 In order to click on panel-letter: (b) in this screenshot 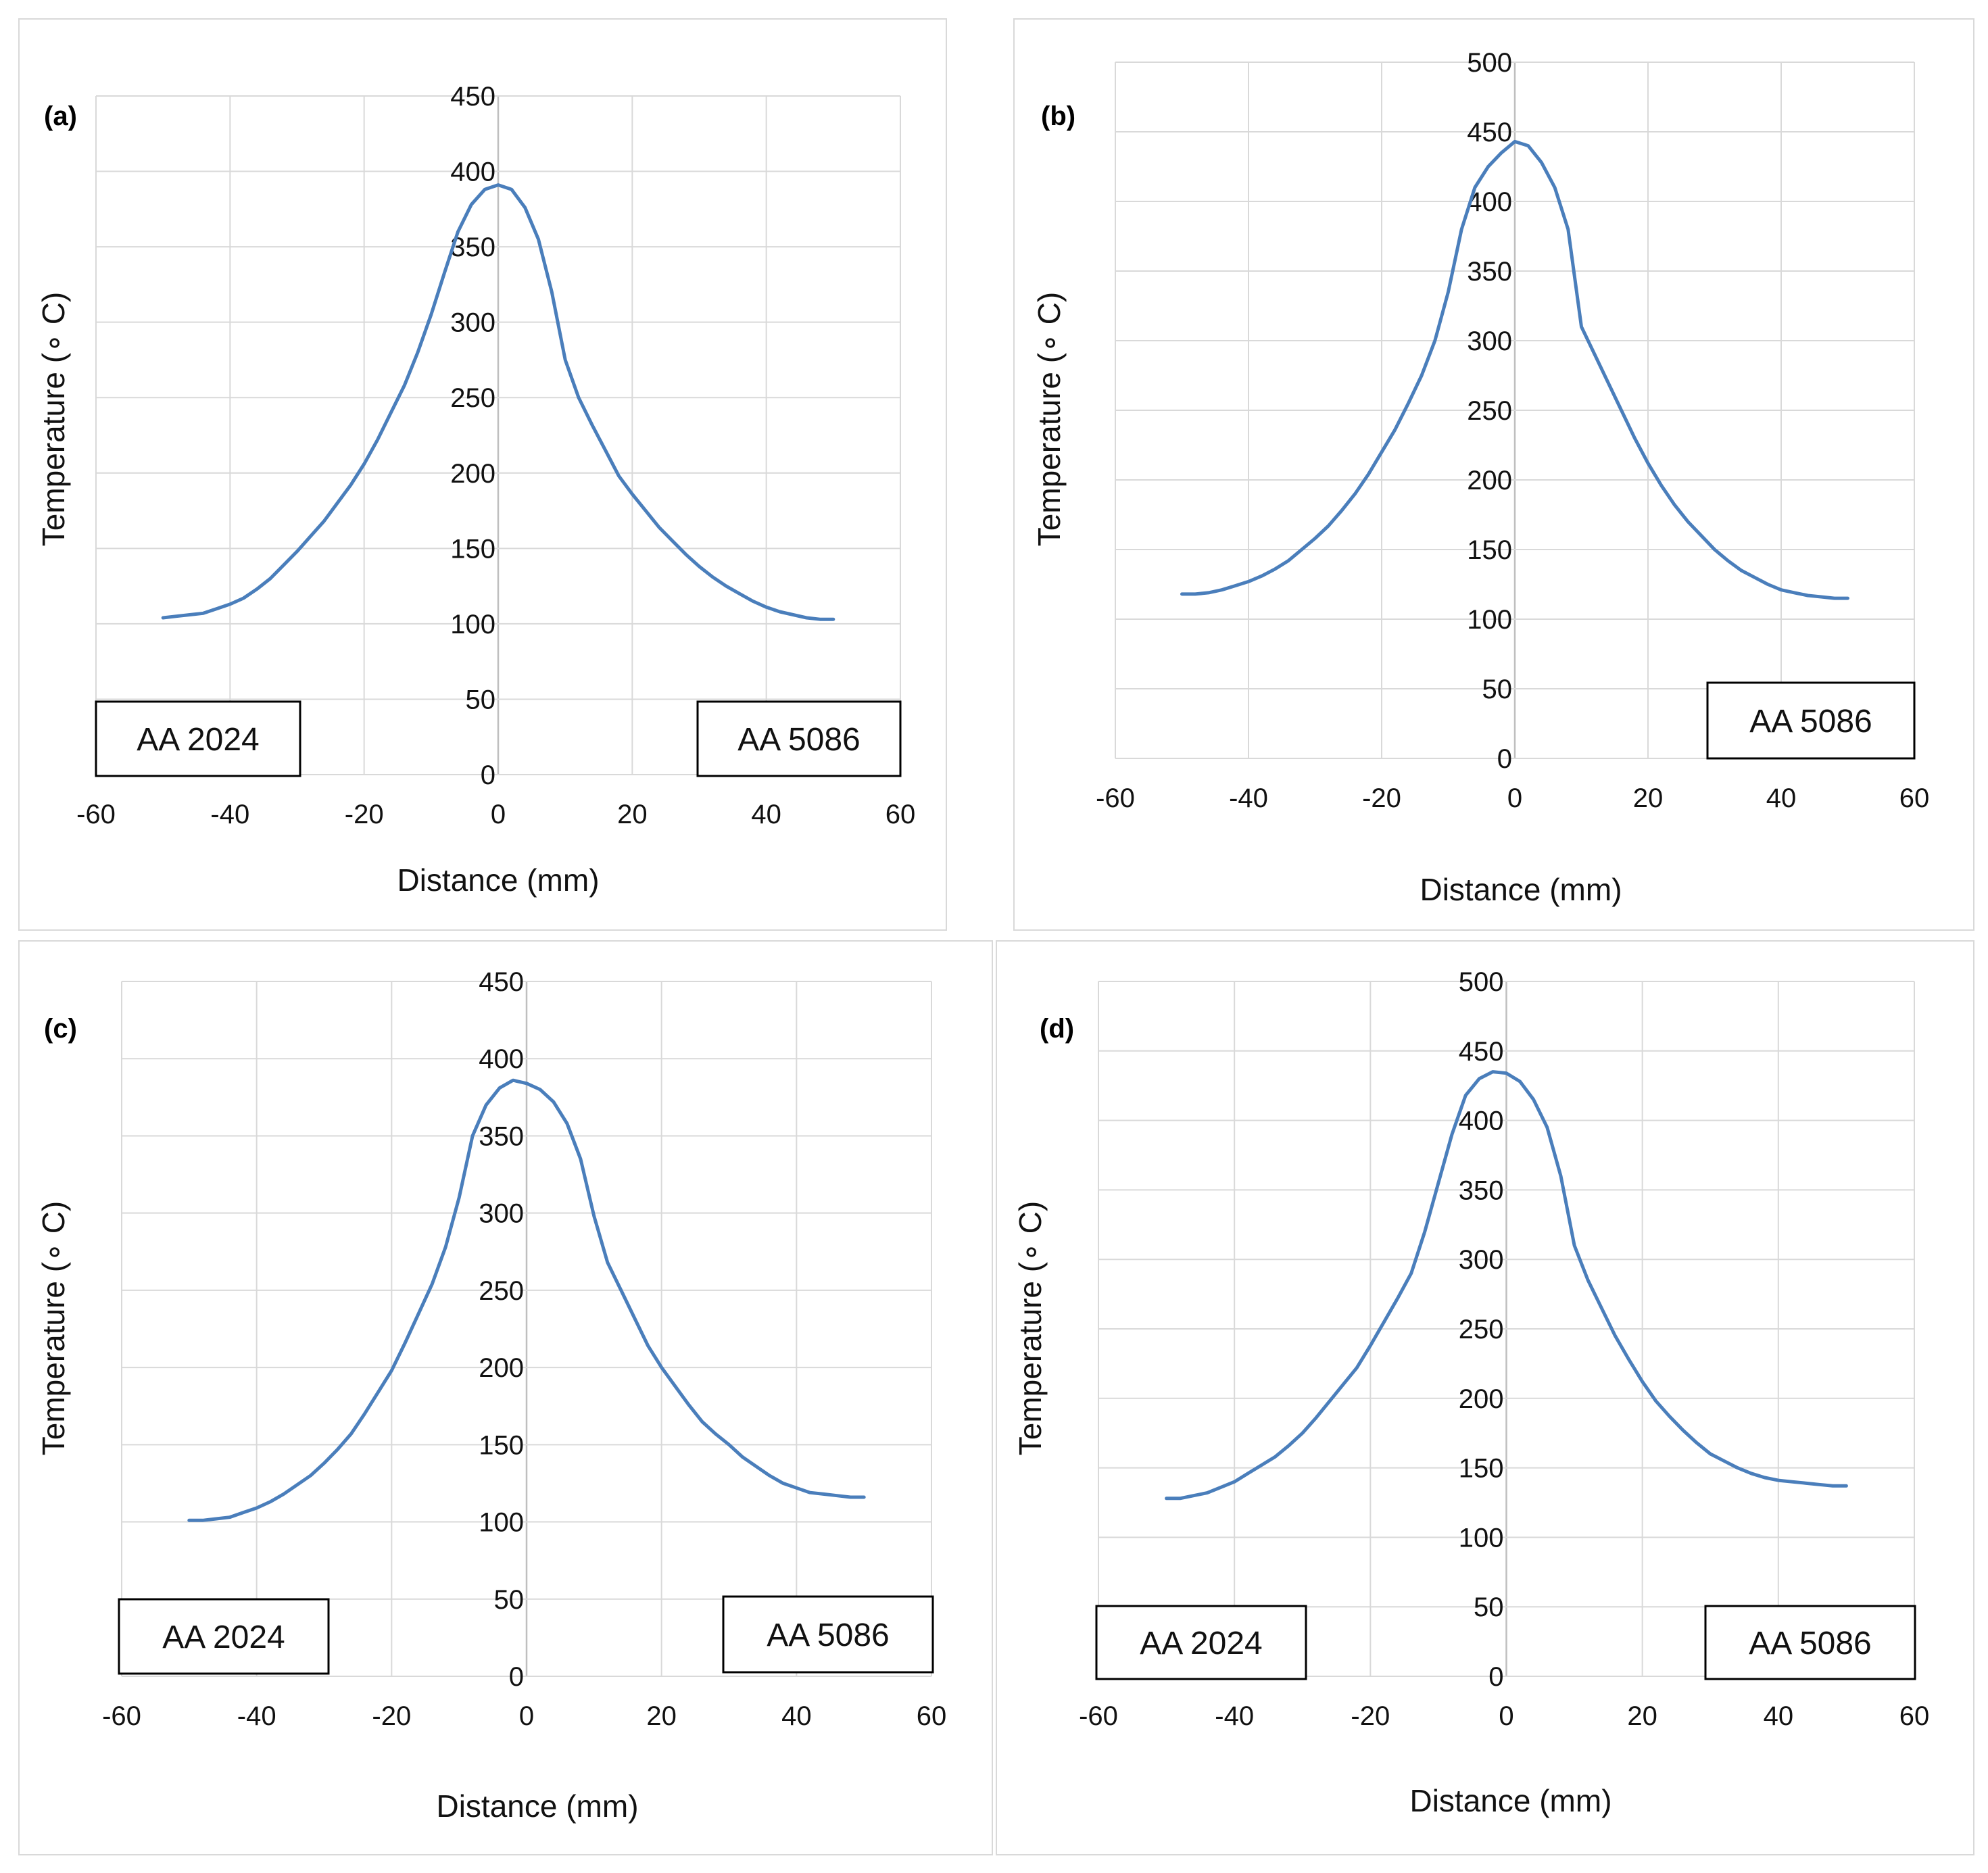, I will do `click(1058, 116)`.